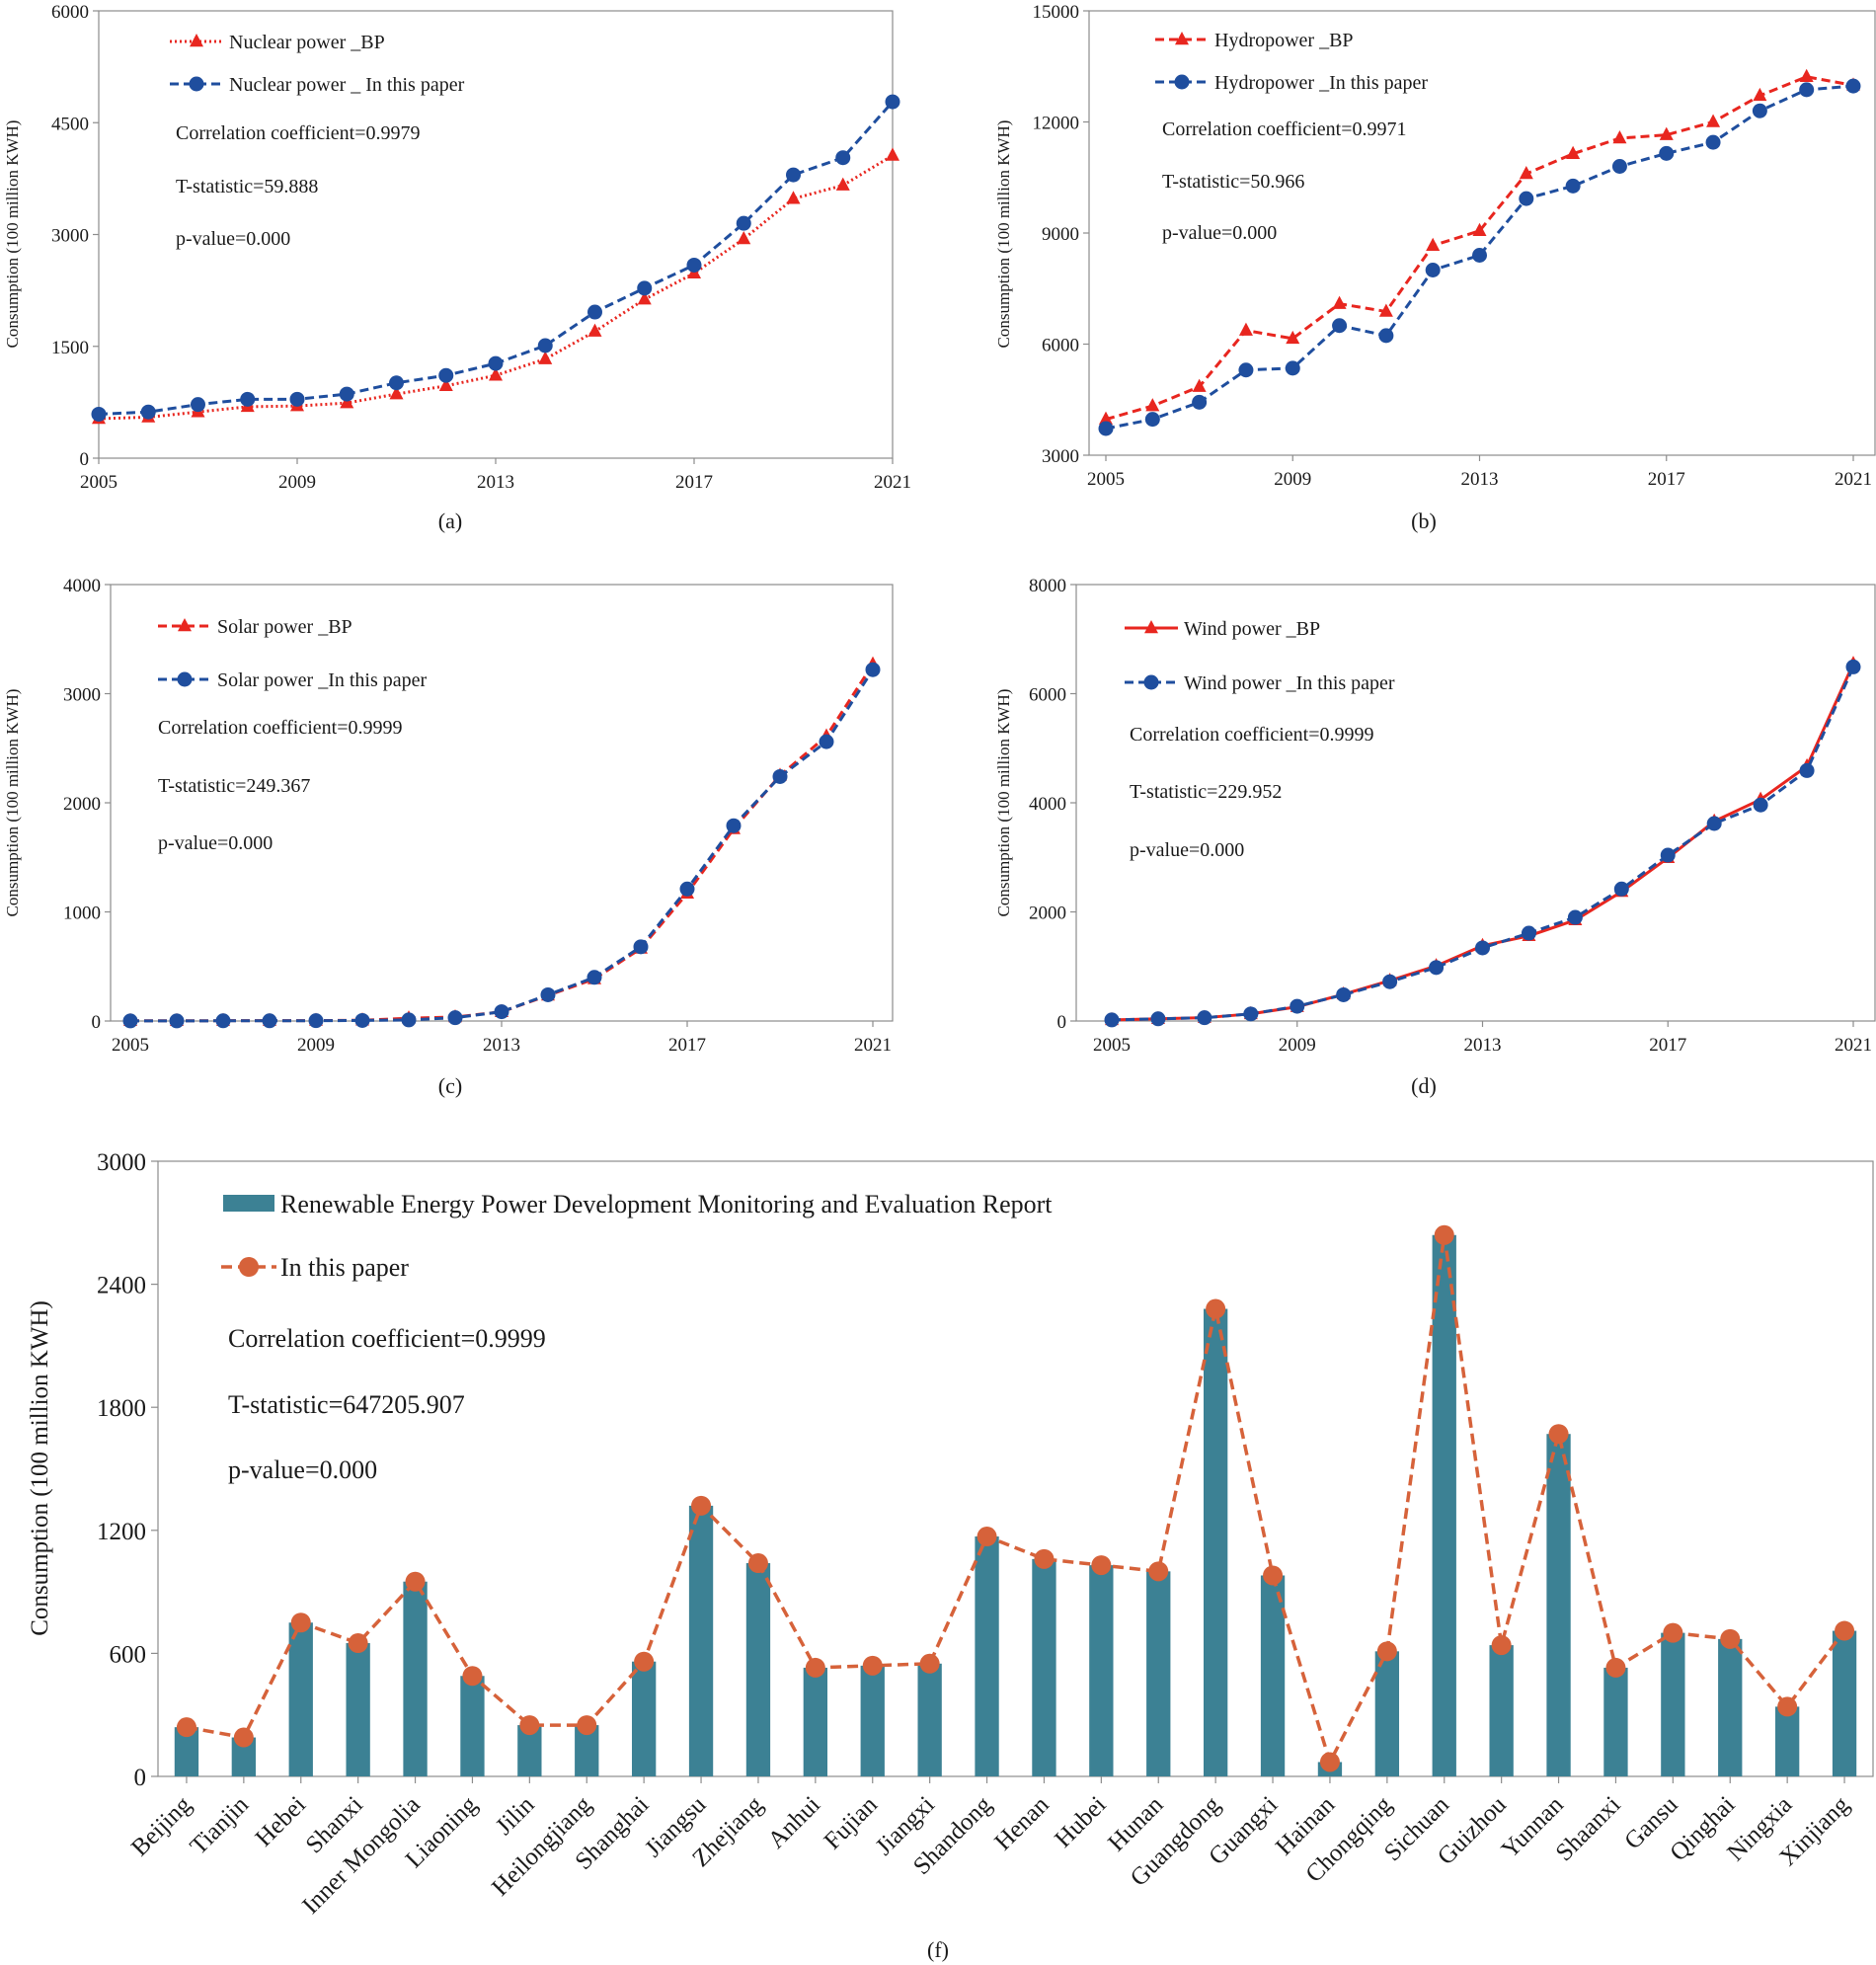  Describe the element at coordinates (744, 238) in the screenshot. I see `chart-a-series-1-point` at that location.